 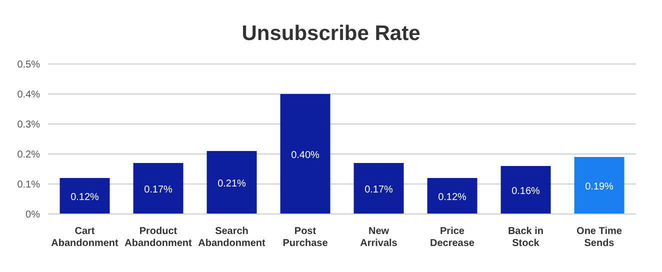 I want to click on x-tick-label: Search Abandonment, so click(x=232, y=237).